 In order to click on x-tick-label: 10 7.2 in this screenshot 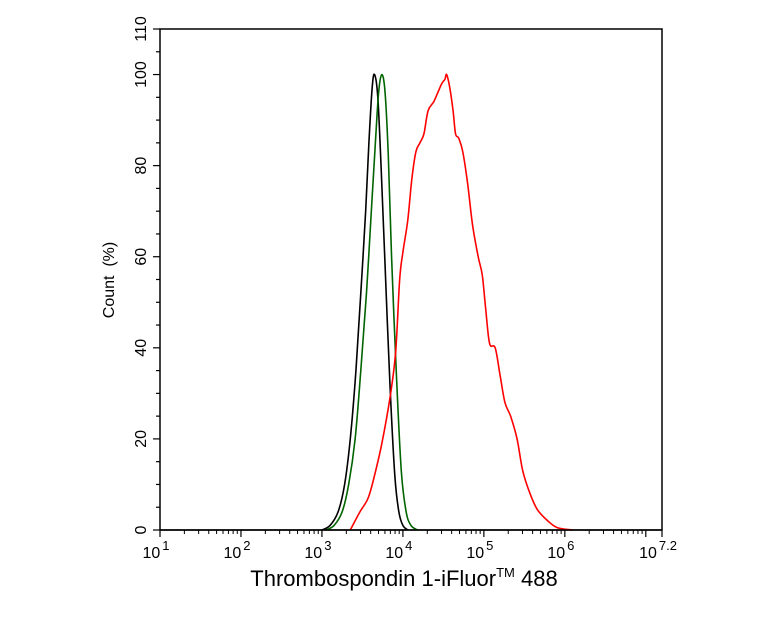, I will do `click(658, 550)`.